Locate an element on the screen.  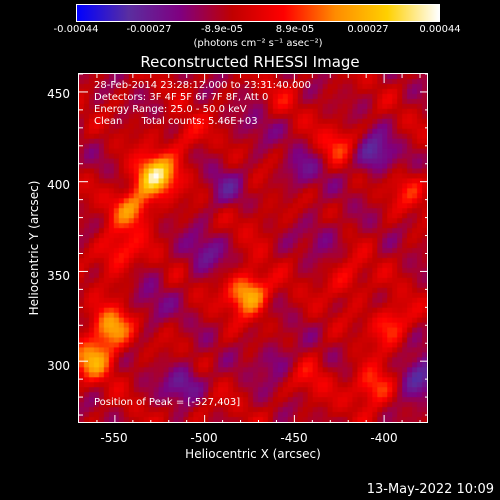
y-tick-label: 450 is located at coordinates (58, 94).